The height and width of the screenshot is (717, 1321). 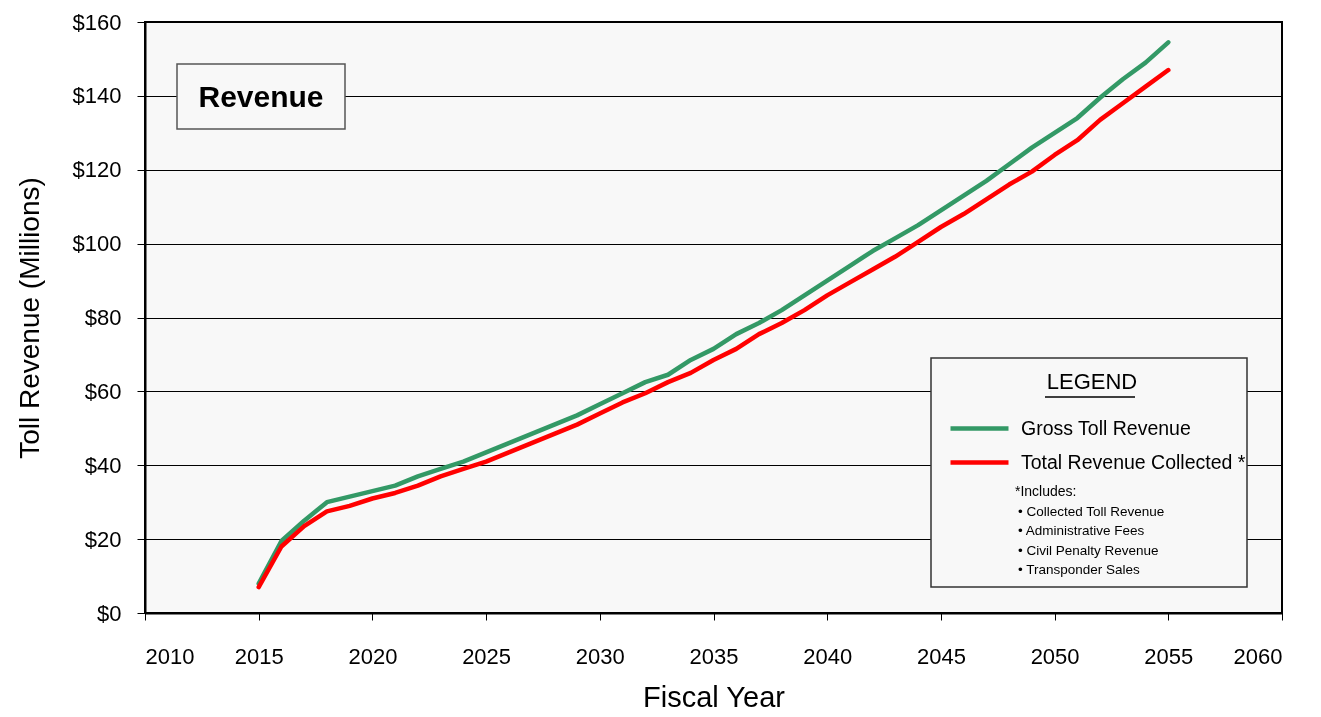 I want to click on x-tick-label: 2010, so click(x=170, y=656).